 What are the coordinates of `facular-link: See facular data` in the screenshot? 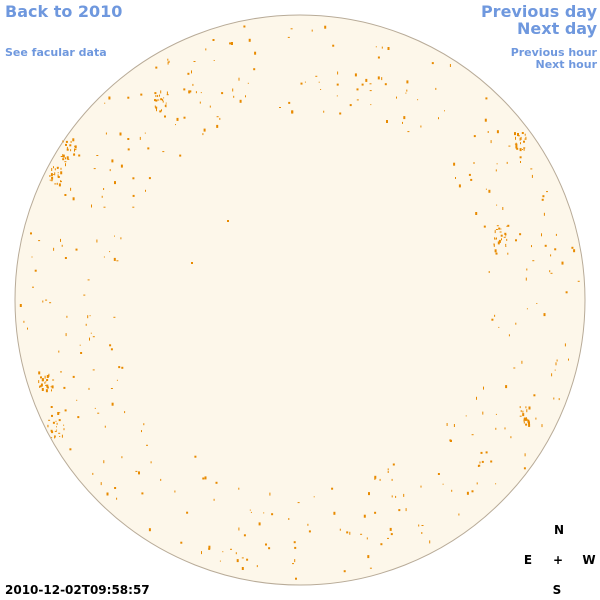 It's located at (56, 52).